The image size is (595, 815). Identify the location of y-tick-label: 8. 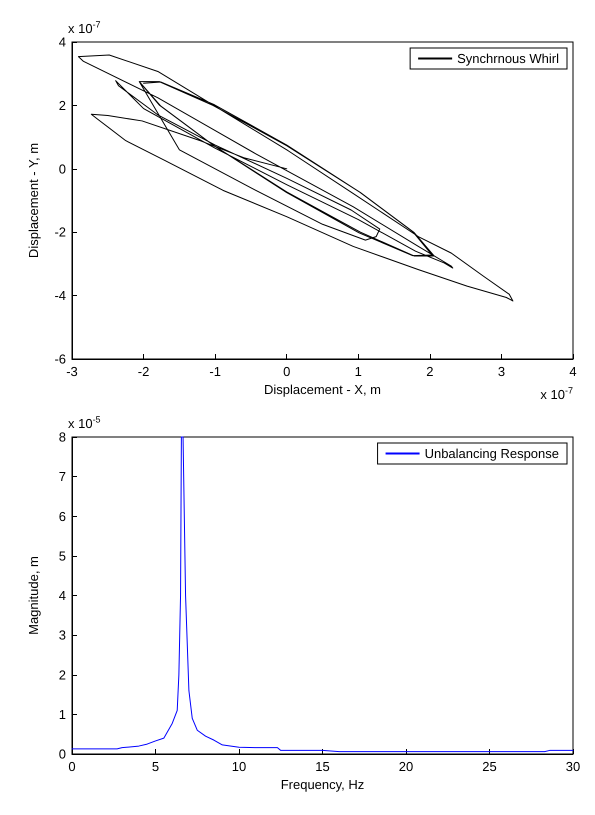
(62, 437).